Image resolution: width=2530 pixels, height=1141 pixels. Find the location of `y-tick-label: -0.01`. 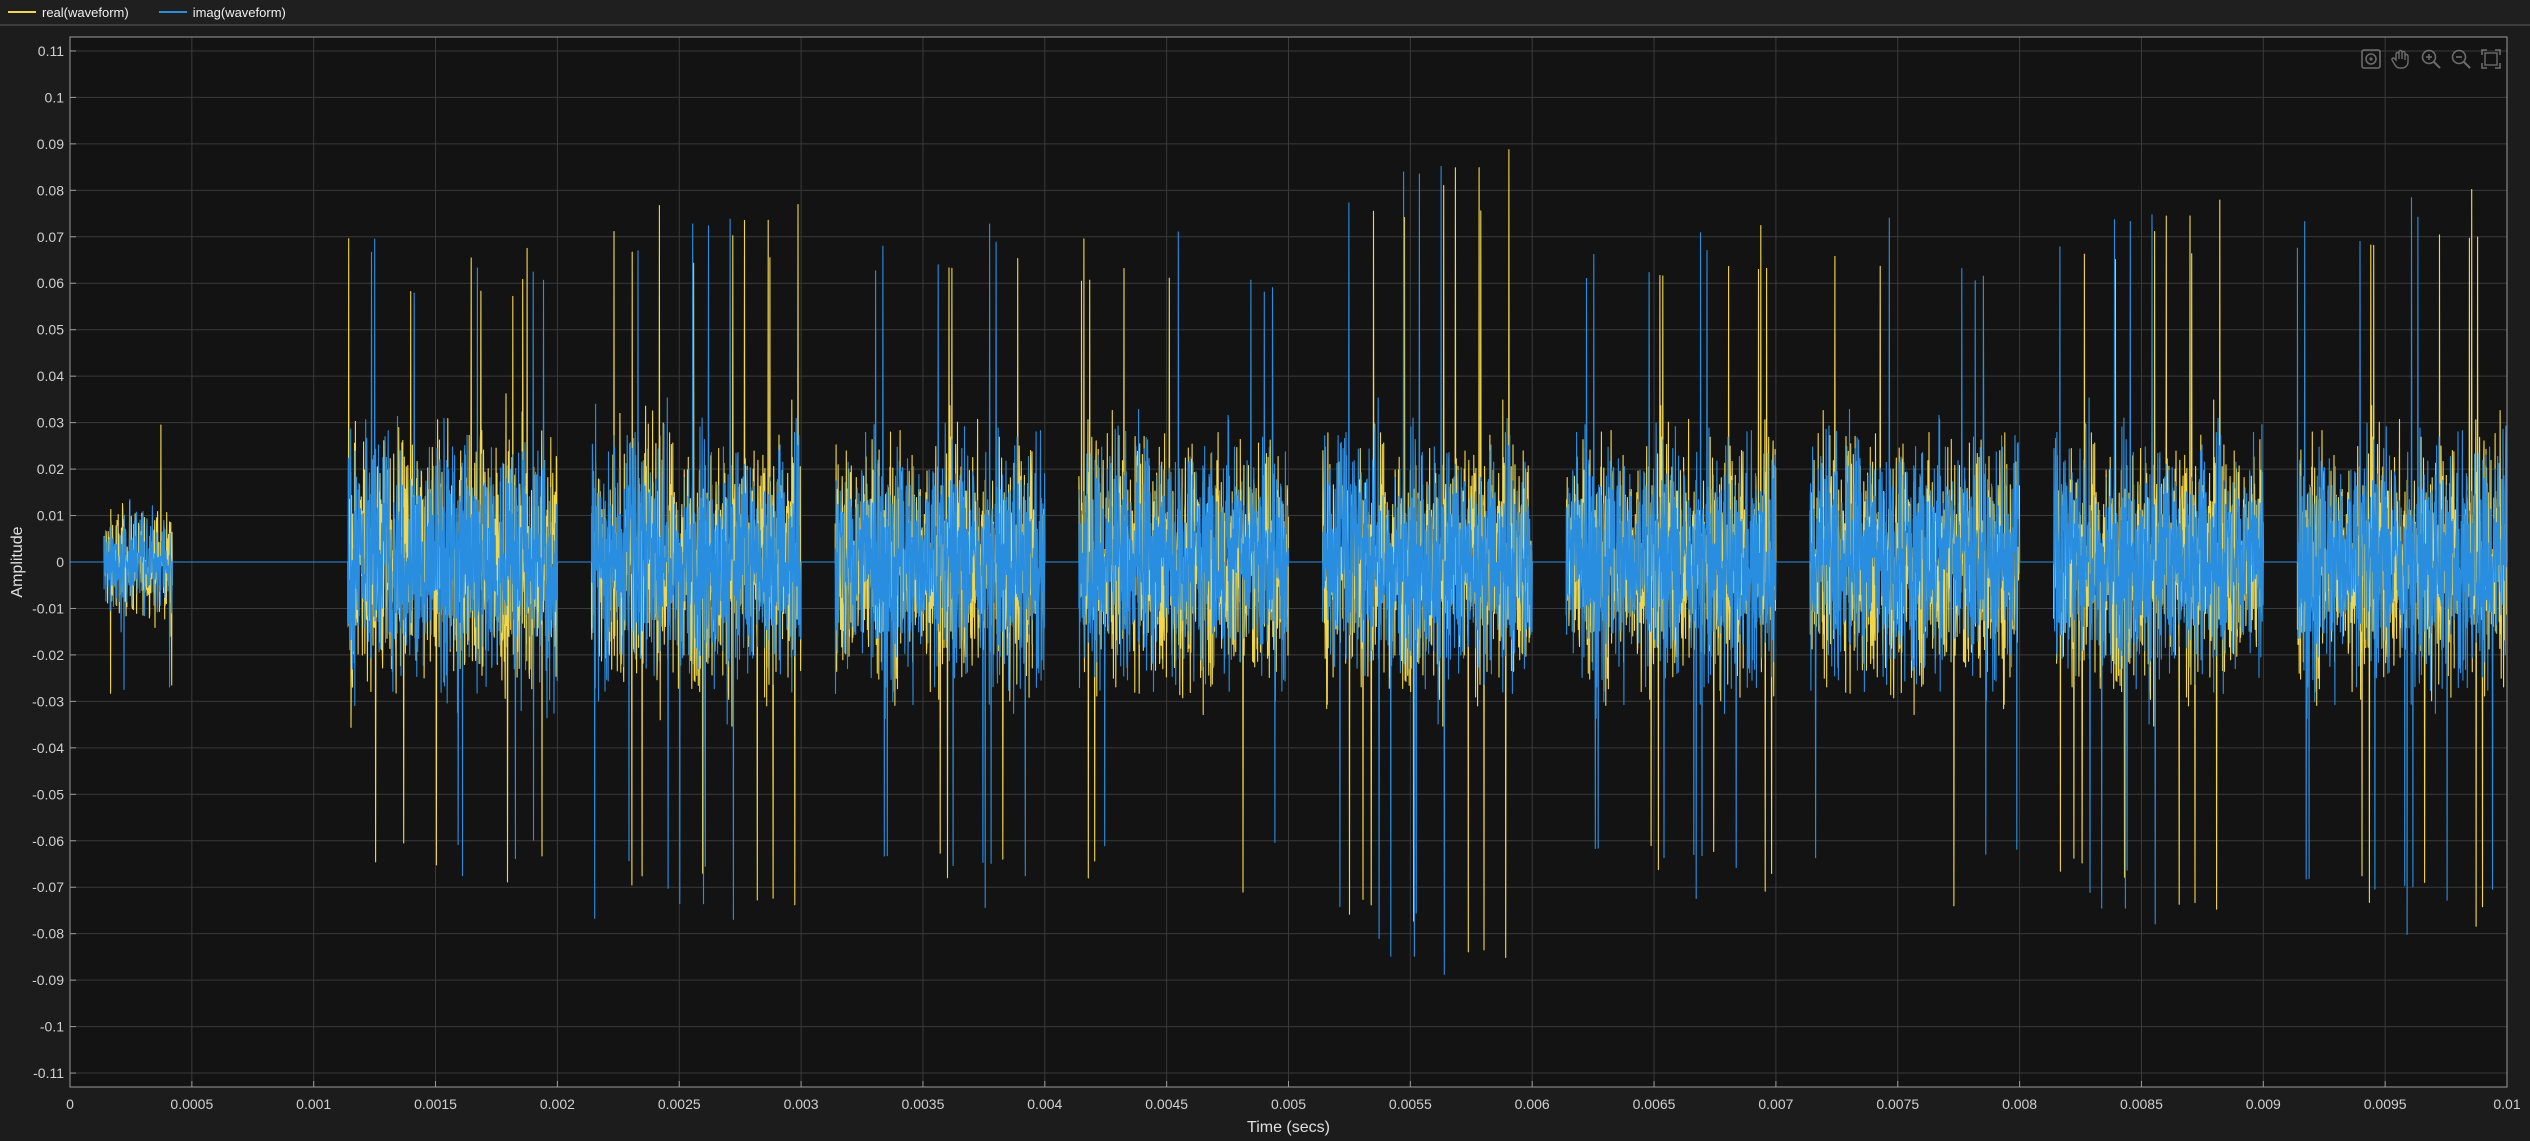

y-tick-label: -0.01 is located at coordinates (48, 608).